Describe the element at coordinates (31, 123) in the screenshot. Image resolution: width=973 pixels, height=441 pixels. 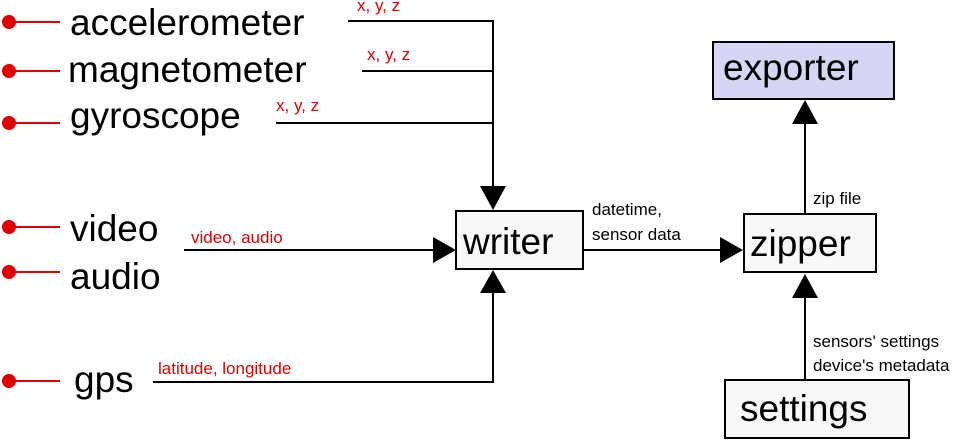
I see `gyroscope-marker` at that location.